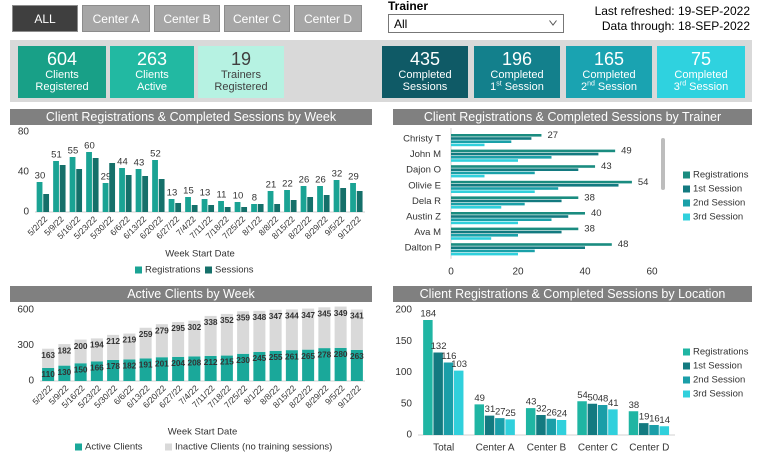  I want to click on legend-label: Registrations, so click(721, 352).